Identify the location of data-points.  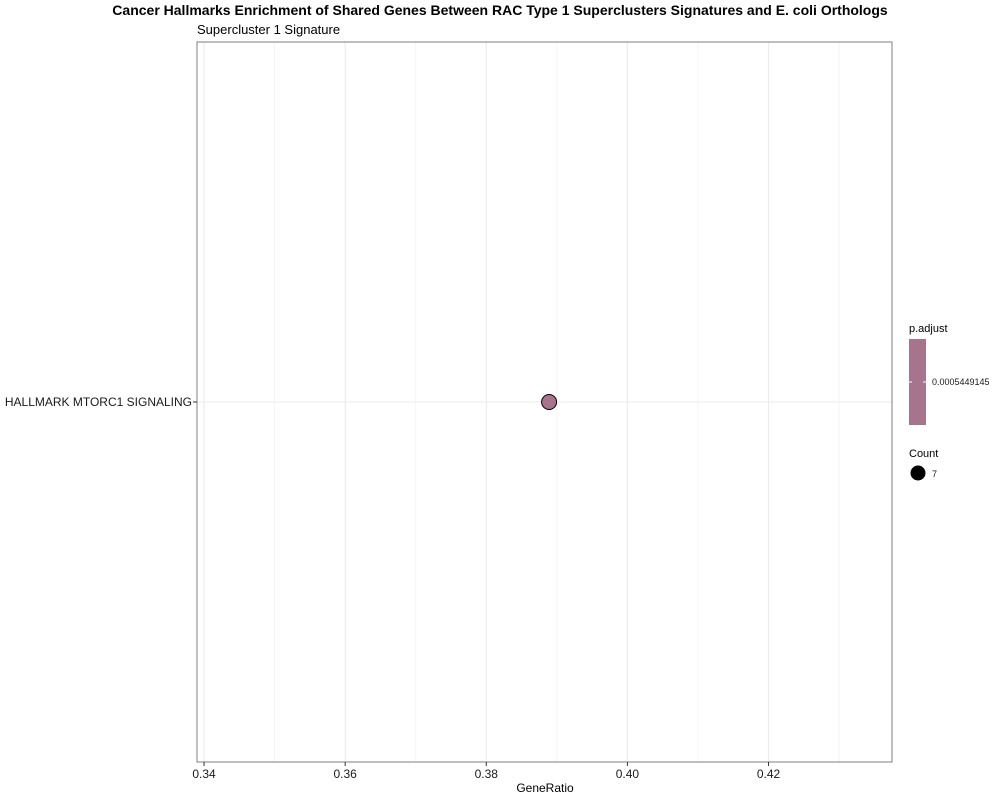
(549, 402).